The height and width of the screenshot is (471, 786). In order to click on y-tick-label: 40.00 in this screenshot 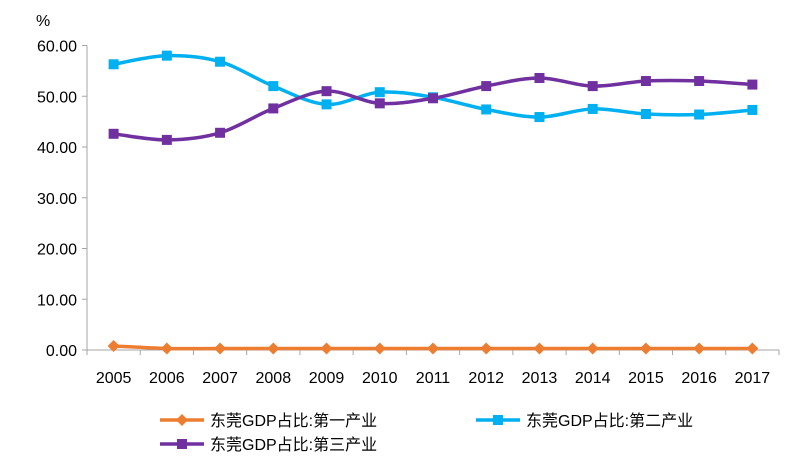, I will do `click(57, 148)`.